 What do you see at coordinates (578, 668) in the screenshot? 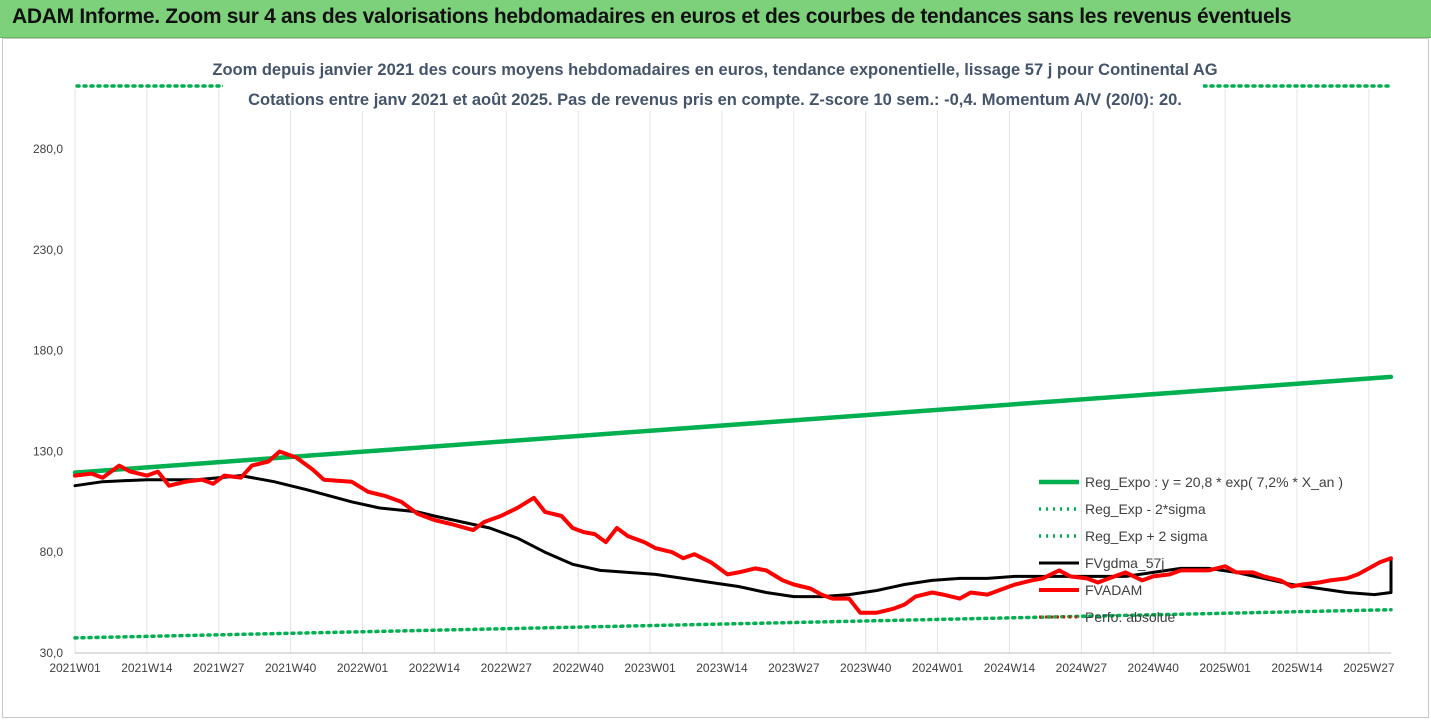
I see `x-tick-label: 2022W40` at bounding box center [578, 668].